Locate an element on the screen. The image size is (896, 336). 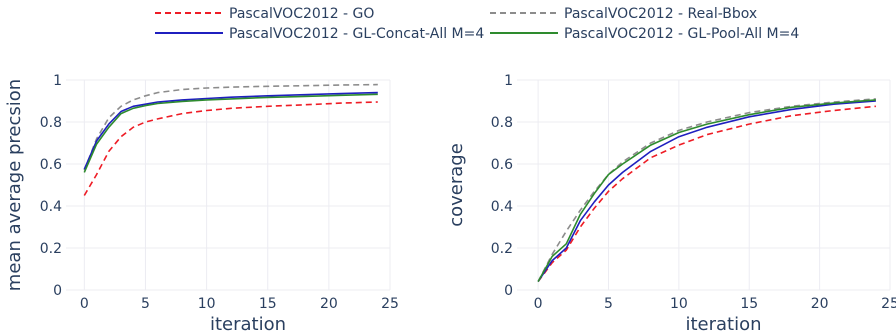
legend-item: PascalVOC2012 - GL-Pool-All M=4 is located at coordinates (644, 34).